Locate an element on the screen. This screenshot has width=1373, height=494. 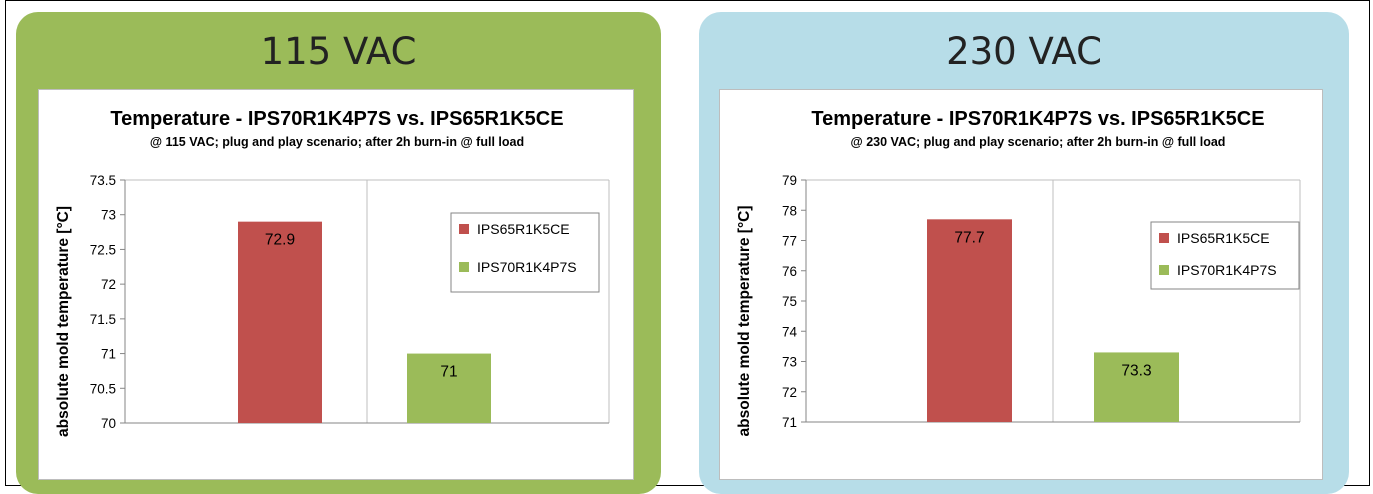
data-label: 73.3 is located at coordinates (1136, 370).